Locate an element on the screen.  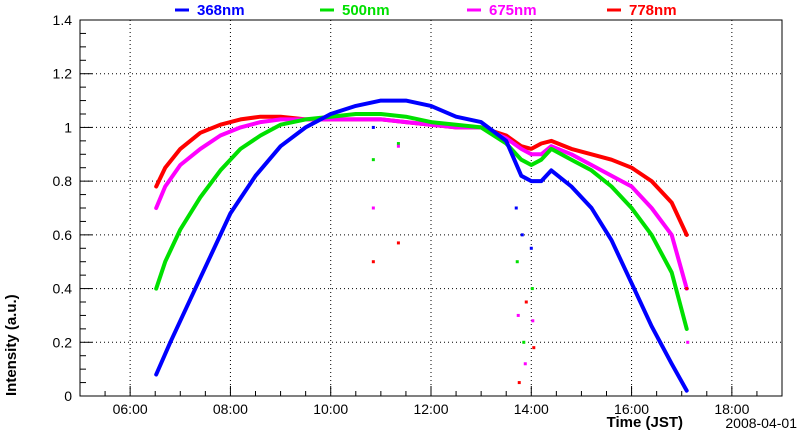
x-tick-labels: 06:00 08:00 10:00 12:00 14:00 16:00 18:00 is located at coordinates (431, 409).